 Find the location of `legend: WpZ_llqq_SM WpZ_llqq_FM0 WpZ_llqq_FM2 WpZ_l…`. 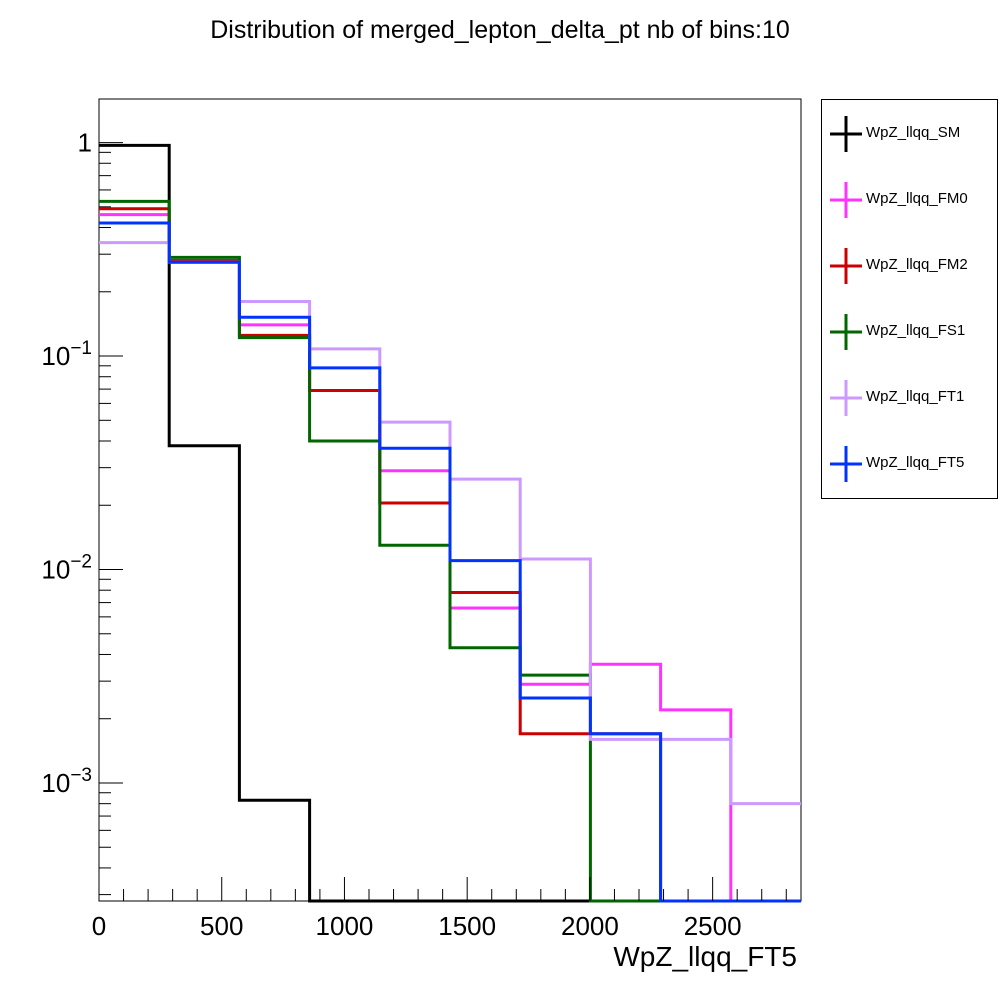

legend: WpZ_llqq_SM WpZ_llqq_FM0 WpZ_llqq_FM2 WpZ_l… is located at coordinates (909, 299).